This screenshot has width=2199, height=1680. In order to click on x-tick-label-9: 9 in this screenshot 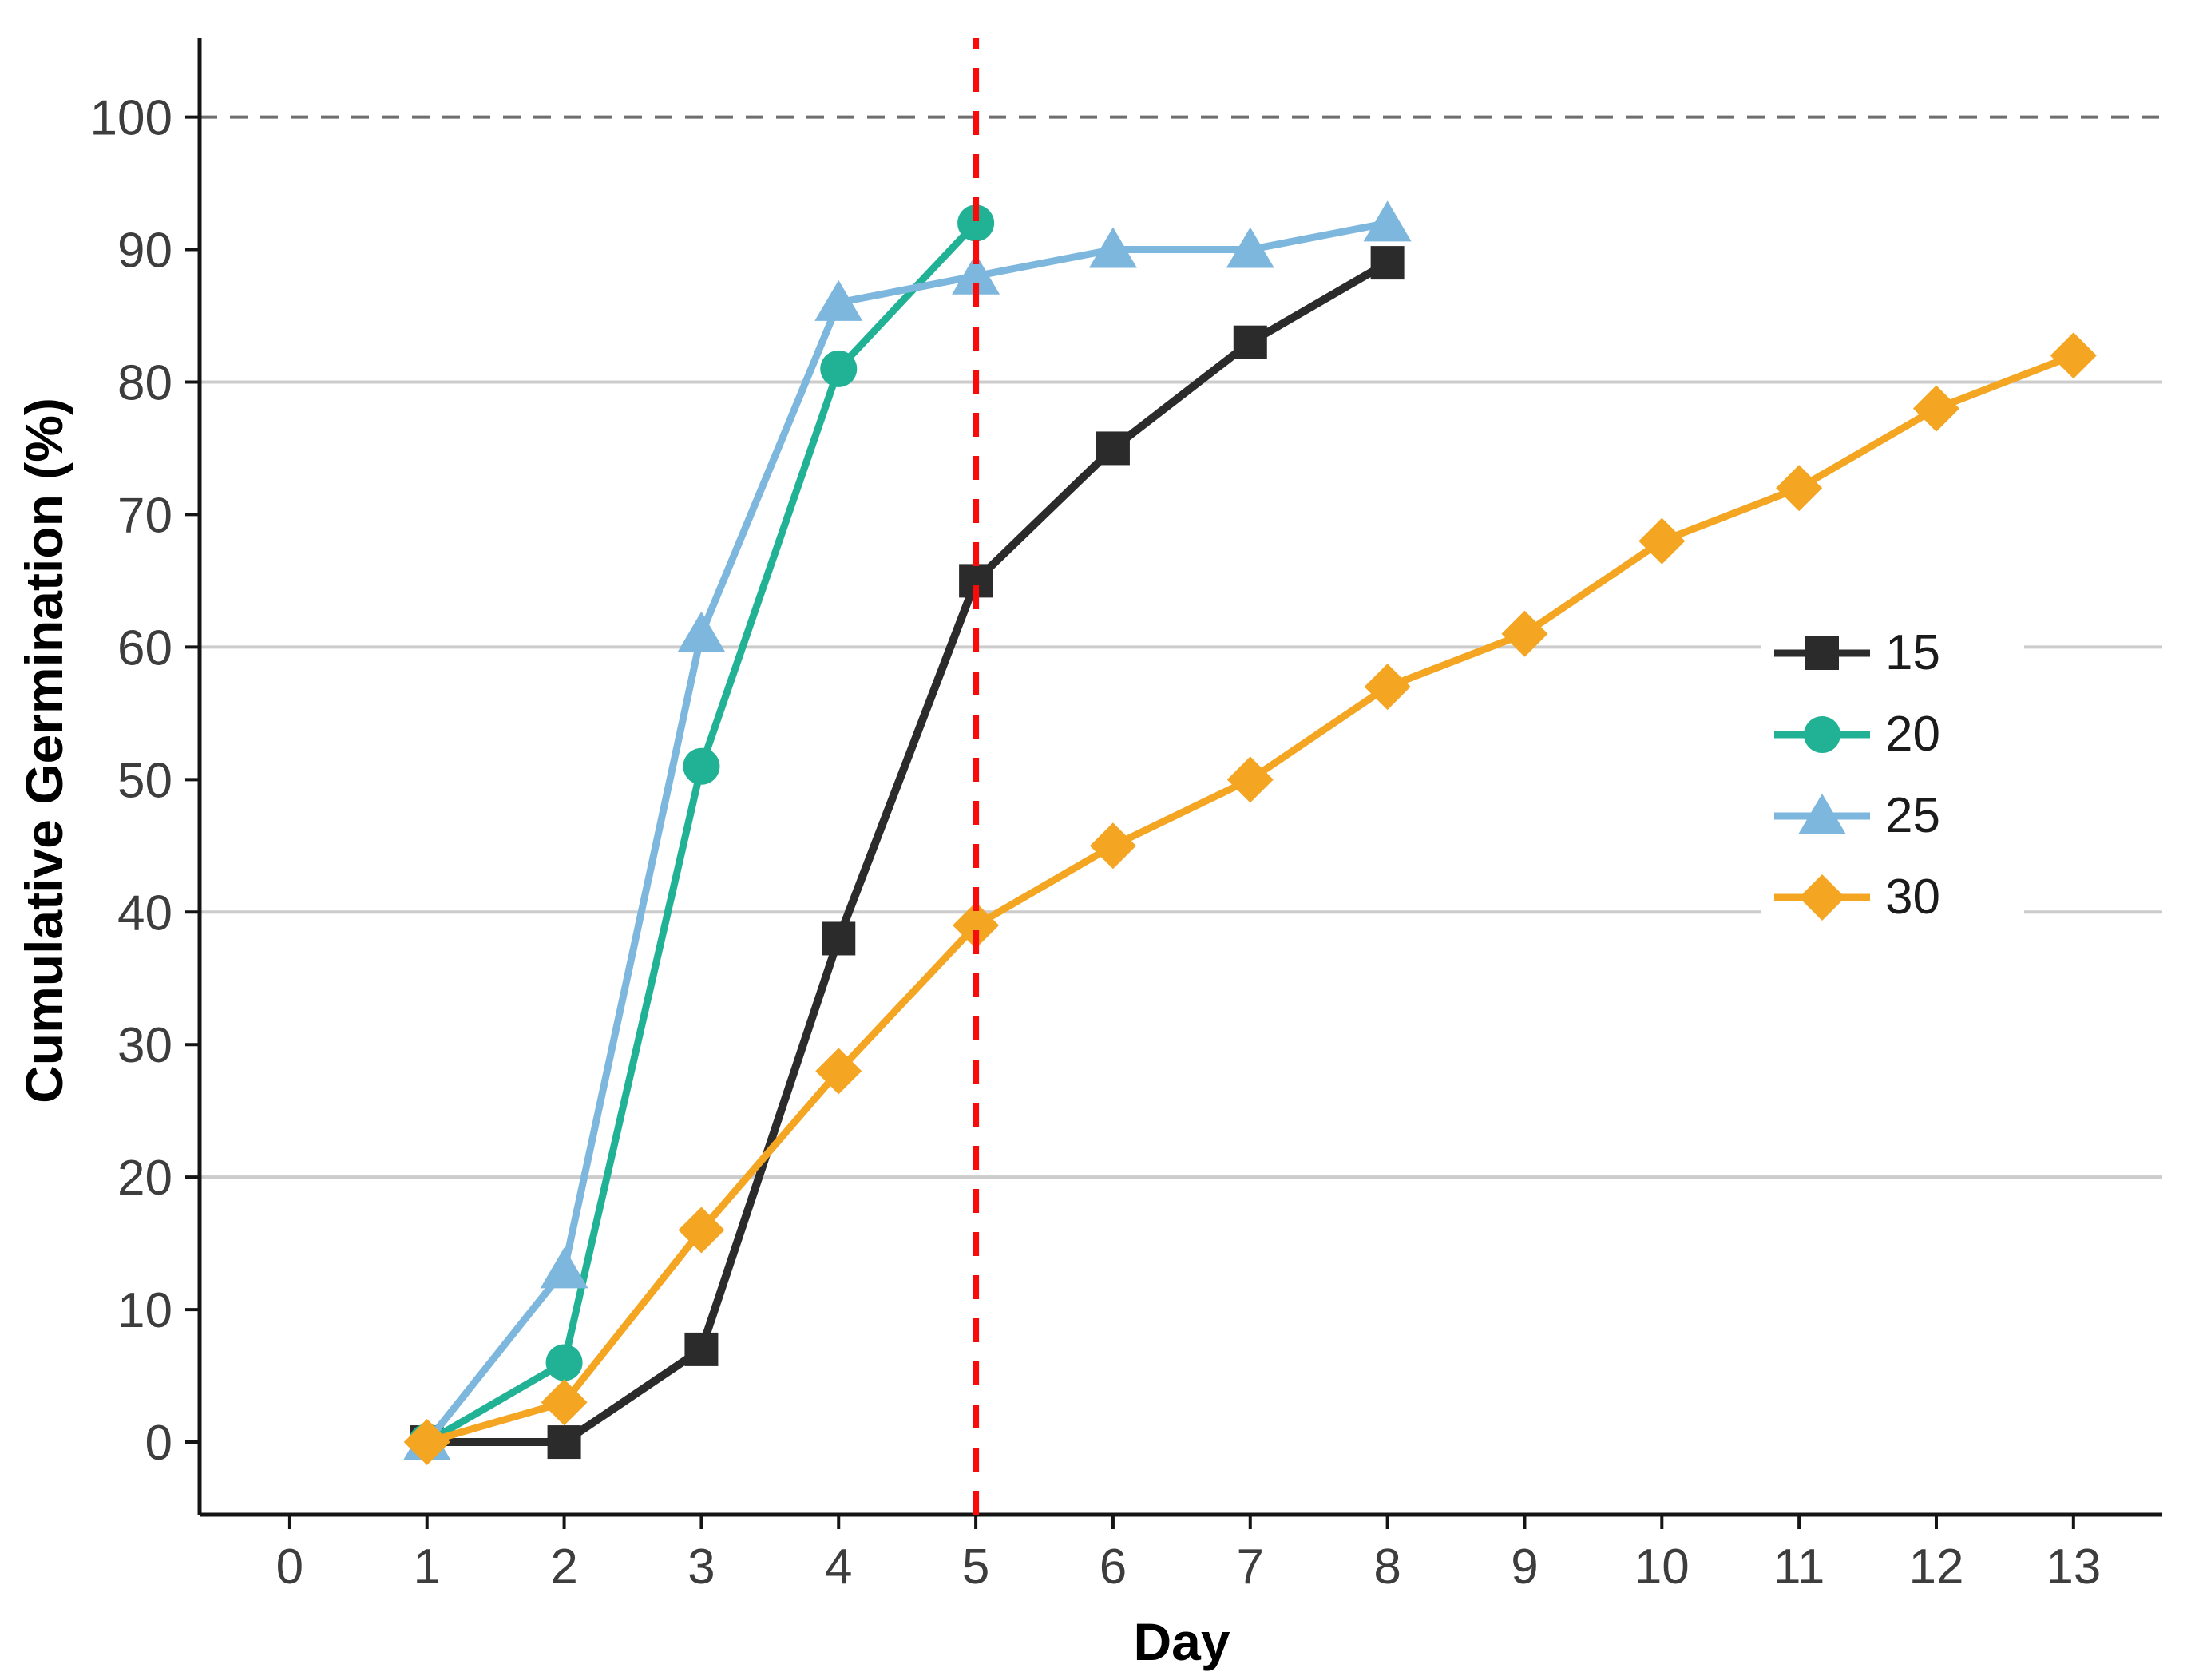, I will do `click(1524, 1567)`.